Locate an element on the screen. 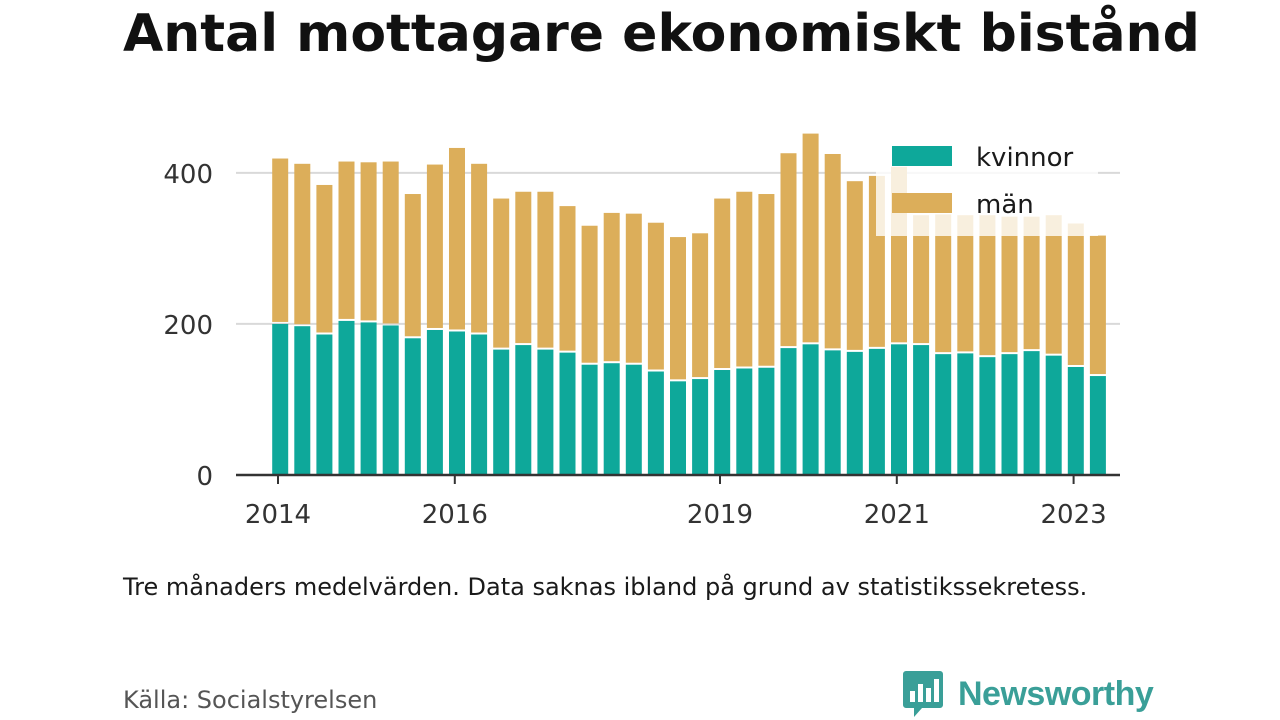  x-axis-ticks: 2014 2016 2019 2021 2023 is located at coordinates (676, 502).